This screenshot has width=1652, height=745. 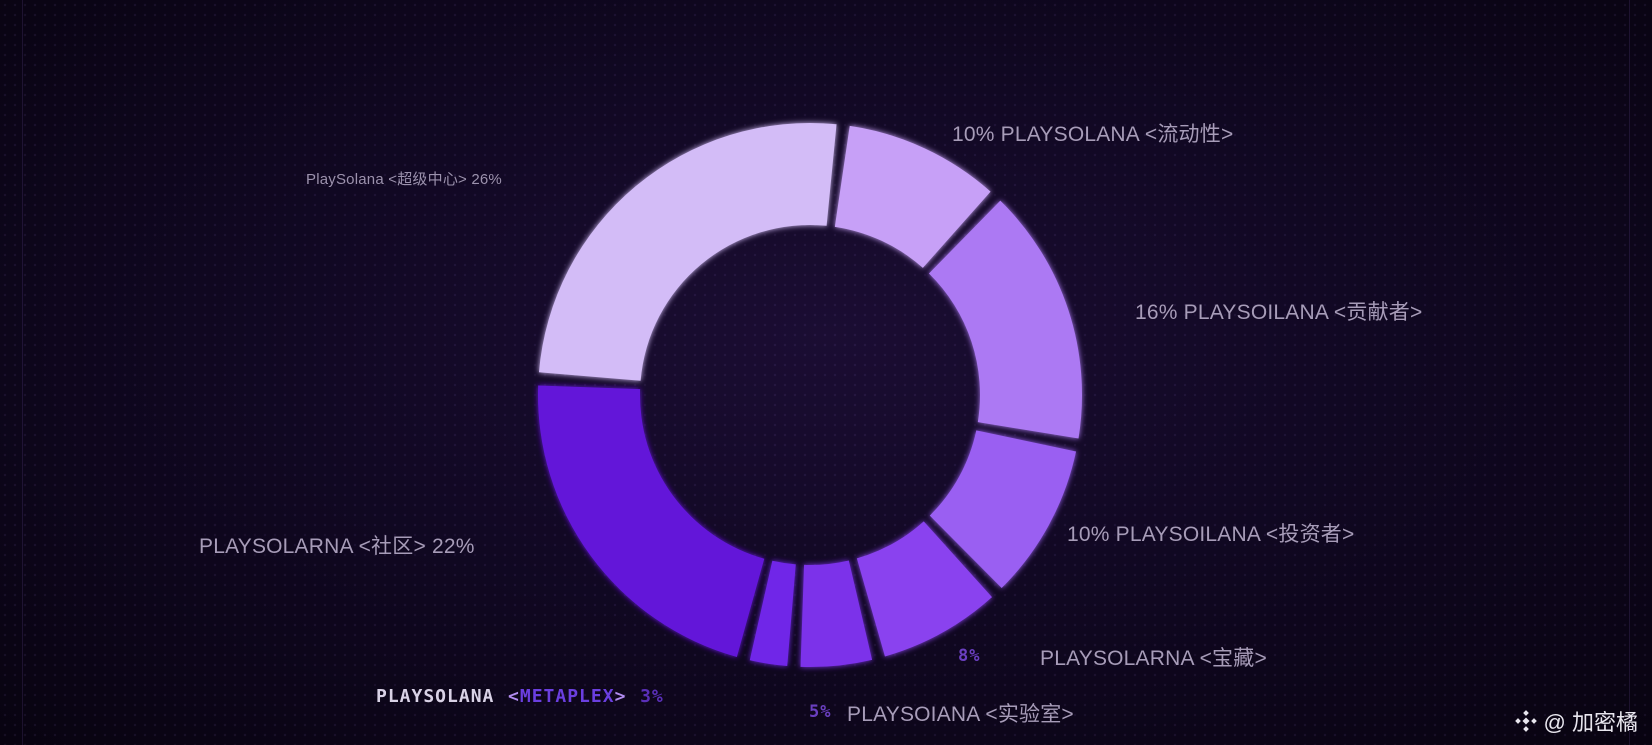 What do you see at coordinates (1211, 534) in the screenshot?
I see `label-investors: 10% PLAYSOILANA <投资者>` at bounding box center [1211, 534].